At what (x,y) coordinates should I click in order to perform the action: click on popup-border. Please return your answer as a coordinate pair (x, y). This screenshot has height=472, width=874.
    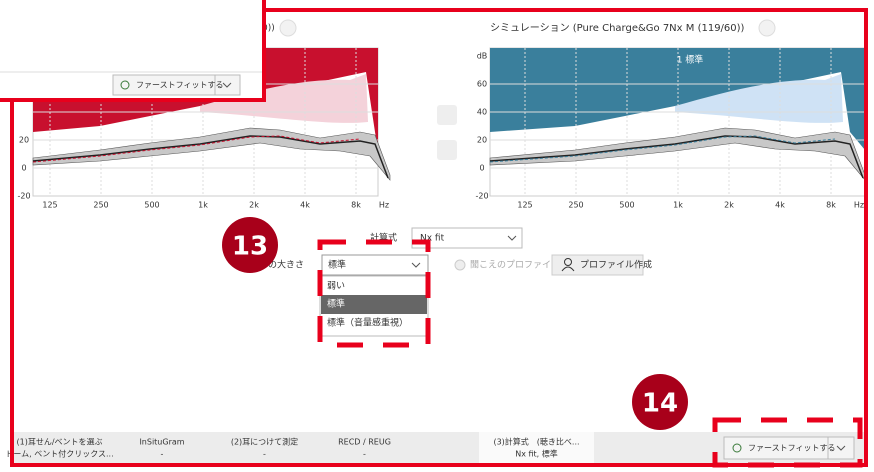
    Looking at the image, I should click on (133, 51).